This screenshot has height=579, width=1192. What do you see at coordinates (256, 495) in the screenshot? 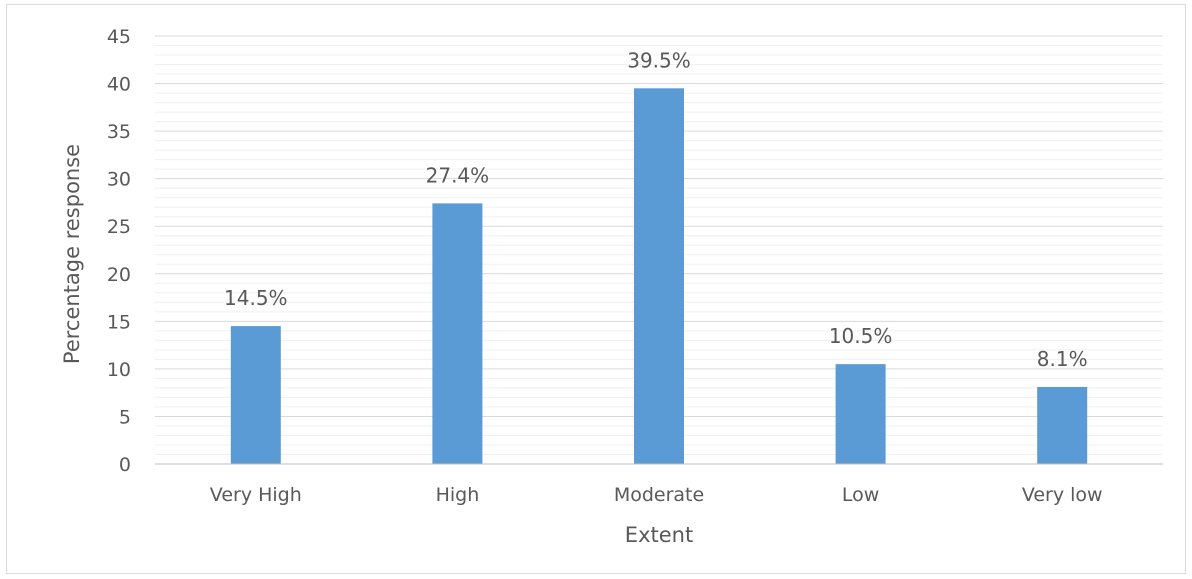
I see `x-tick-label: Very High` at bounding box center [256, 495].